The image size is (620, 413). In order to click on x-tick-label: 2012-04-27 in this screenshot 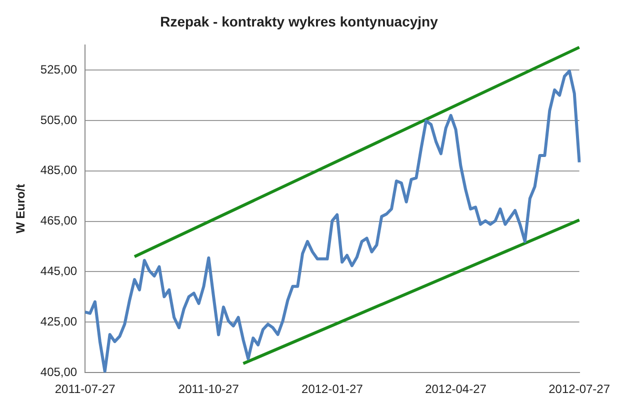, I will do `click(456, 389)`.